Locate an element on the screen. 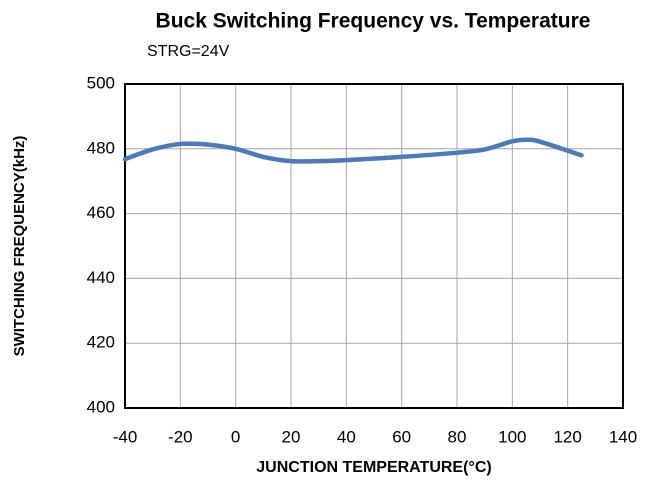 The width and height of the screenshot is (657, 483). y-tick-label: 440 is located at coordinates (101, 277).